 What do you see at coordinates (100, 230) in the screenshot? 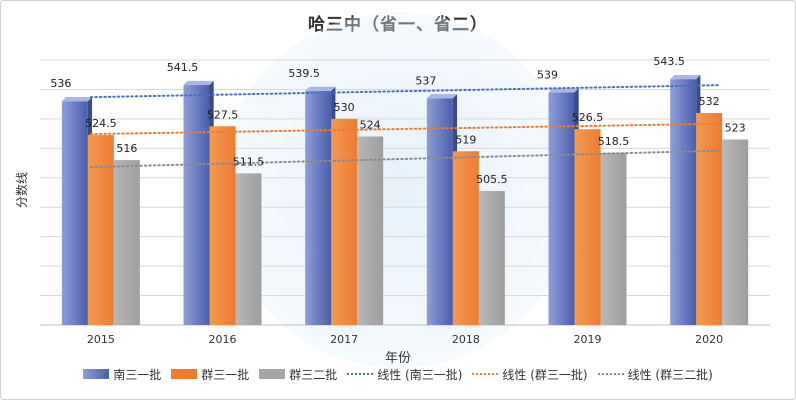
I see `bar-group-first-2015` at bounding box center [100, 230].